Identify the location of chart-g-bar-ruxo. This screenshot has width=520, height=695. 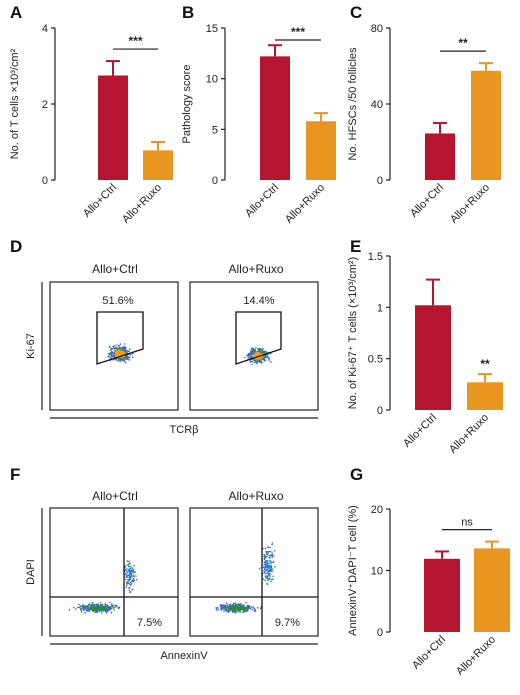
(492, 590).